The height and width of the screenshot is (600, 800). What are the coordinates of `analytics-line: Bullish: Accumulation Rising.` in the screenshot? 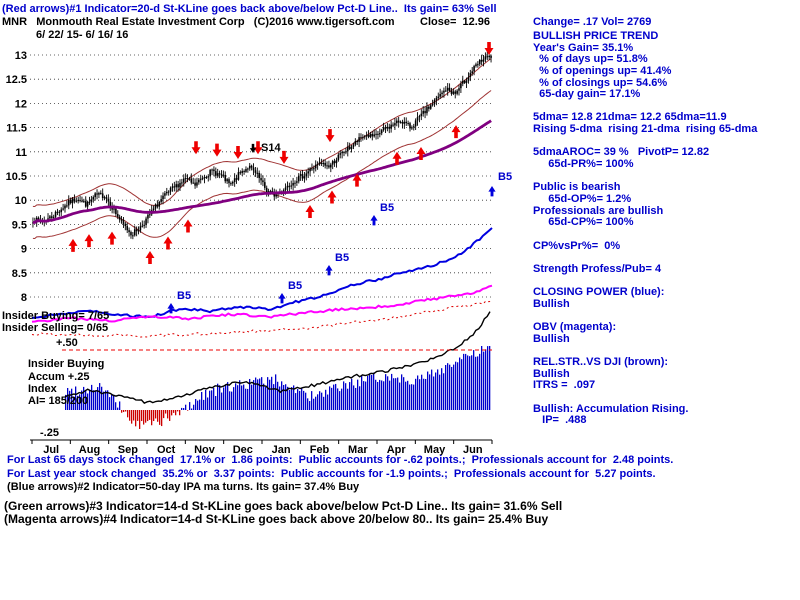 It's located at (611, 408).